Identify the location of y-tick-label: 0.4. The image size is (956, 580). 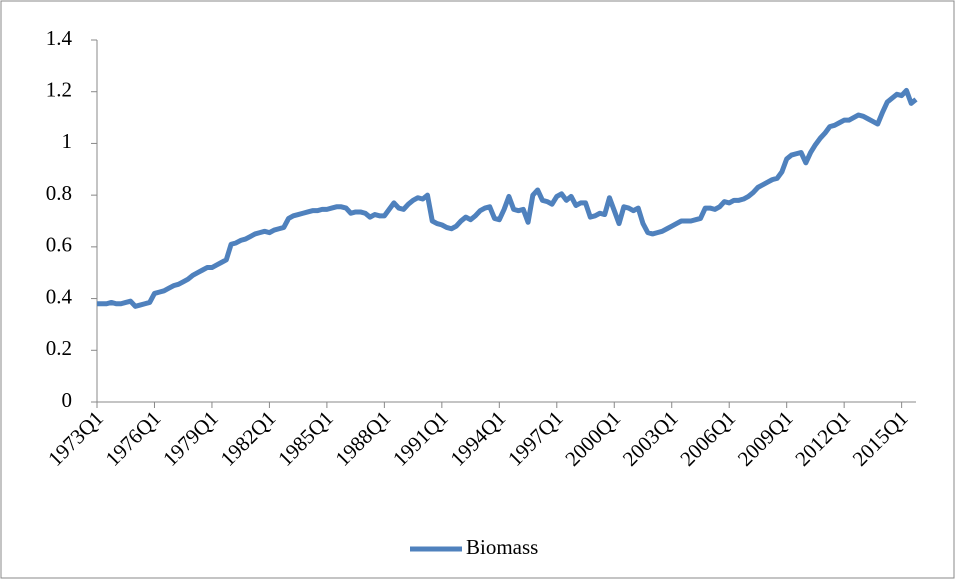
(59, 296).